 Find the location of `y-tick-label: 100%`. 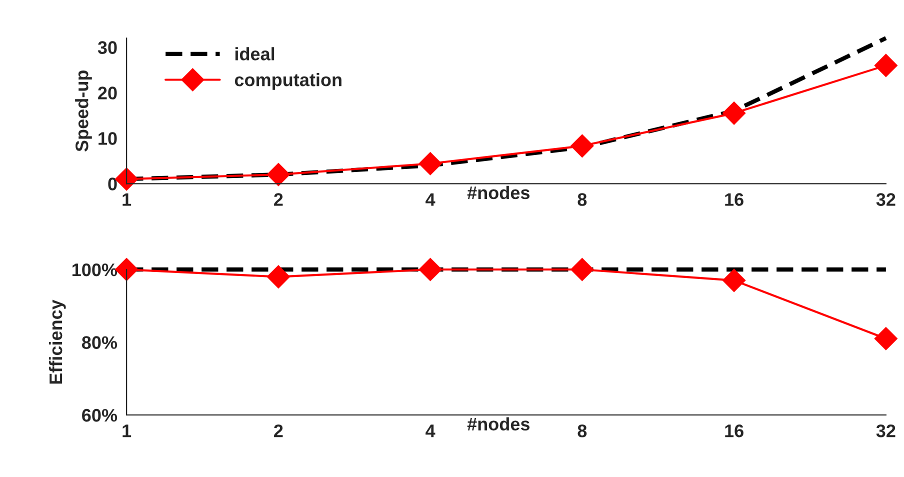

y-tick-label: 100% is located at coordinates (95, 269).